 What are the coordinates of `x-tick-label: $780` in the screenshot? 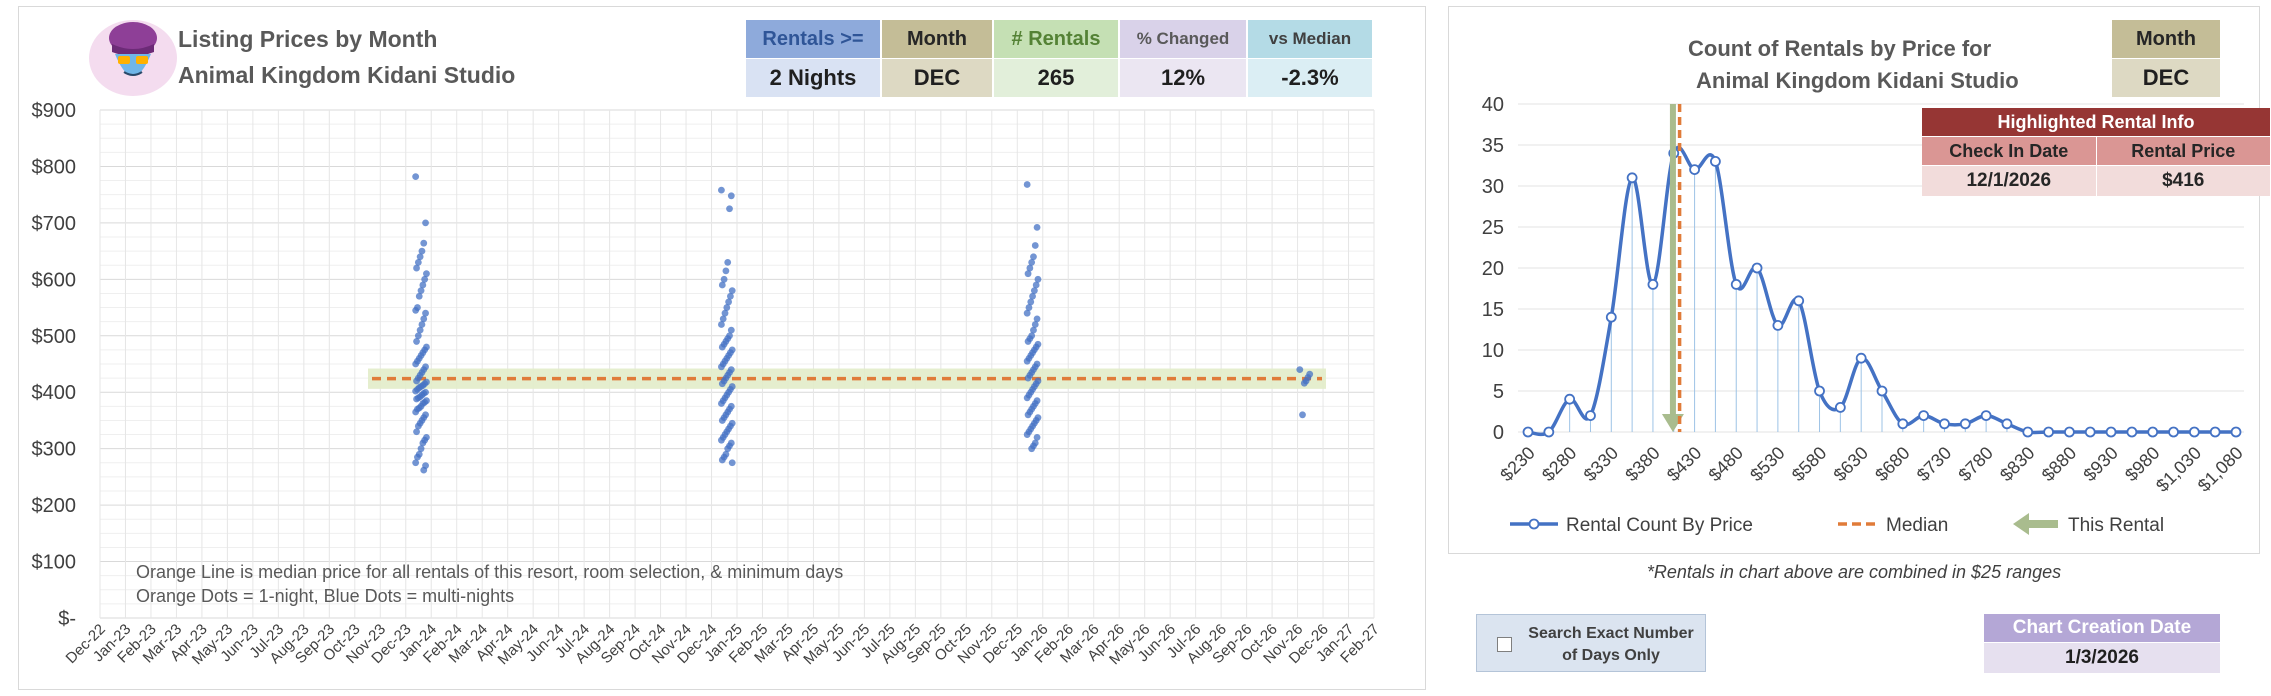 It's located at (1975, 464).